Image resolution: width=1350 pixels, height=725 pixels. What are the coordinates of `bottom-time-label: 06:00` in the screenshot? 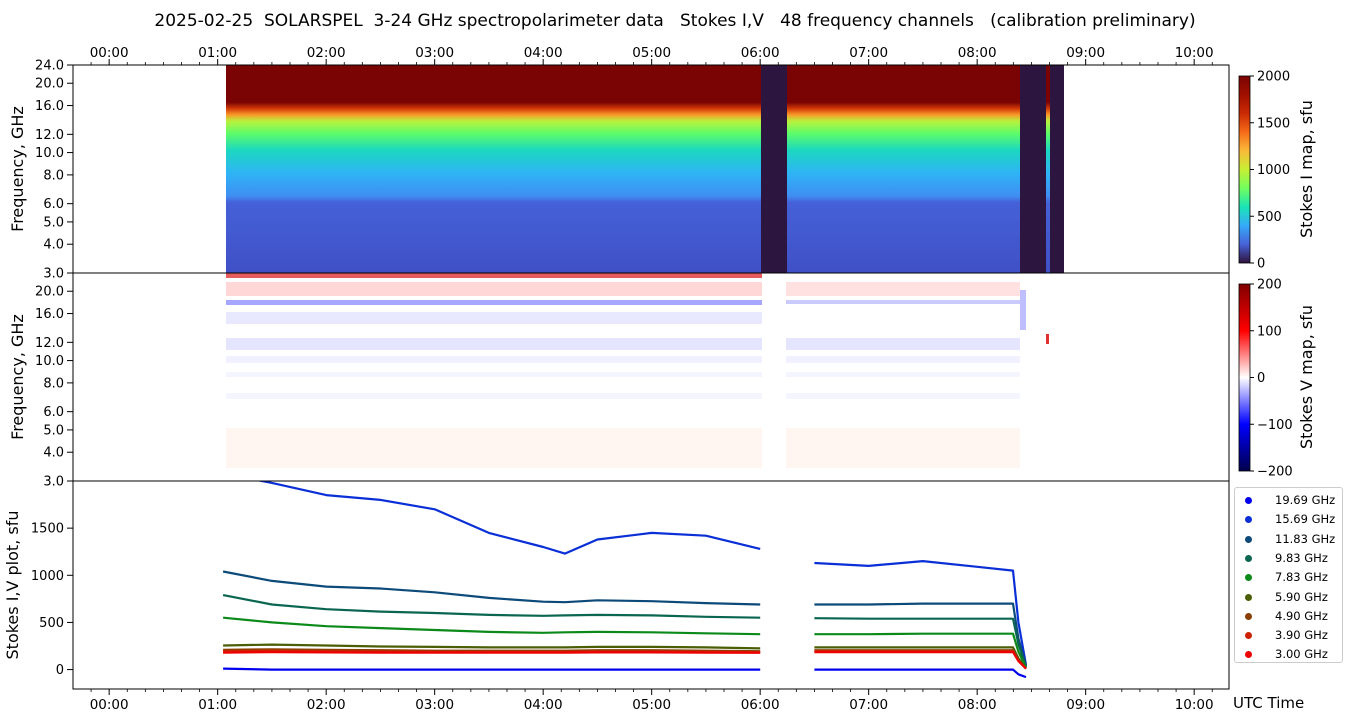 It's located at (760, 705).